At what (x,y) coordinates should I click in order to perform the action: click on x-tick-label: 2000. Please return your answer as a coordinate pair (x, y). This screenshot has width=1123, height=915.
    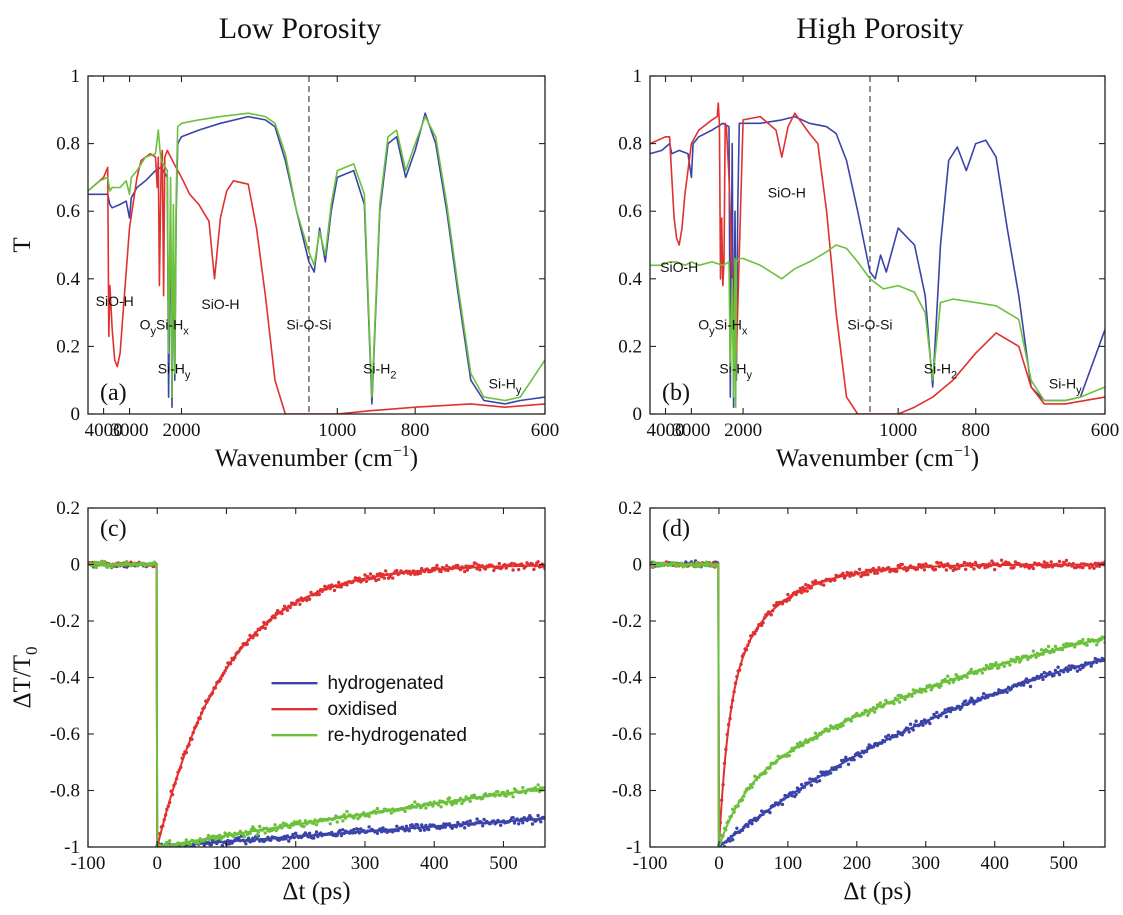
    Looking at the image, I should click on (181, 430).